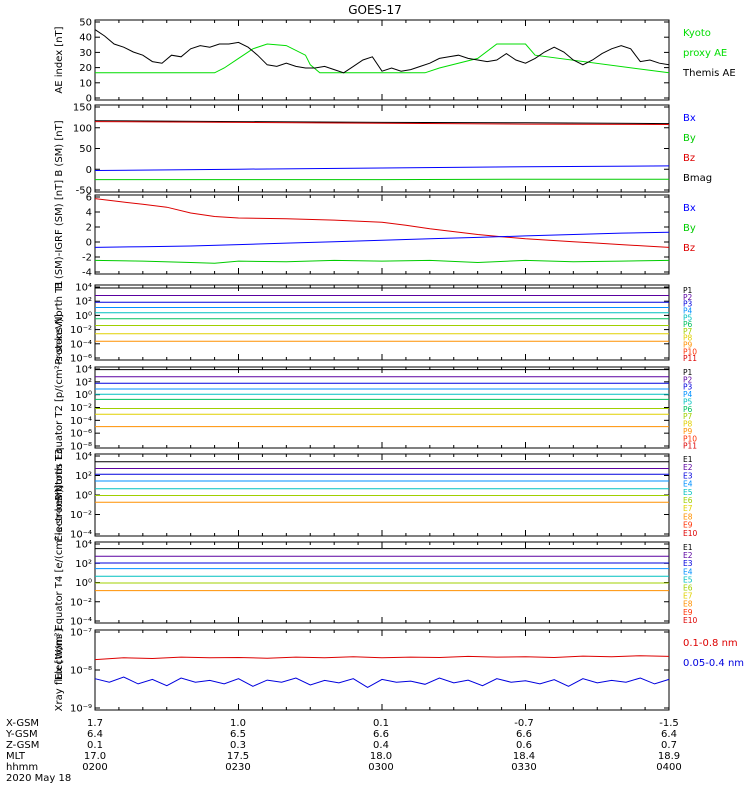 The image size is (750, 800). I want to click on legend-entry: P9, so click(688, 345).